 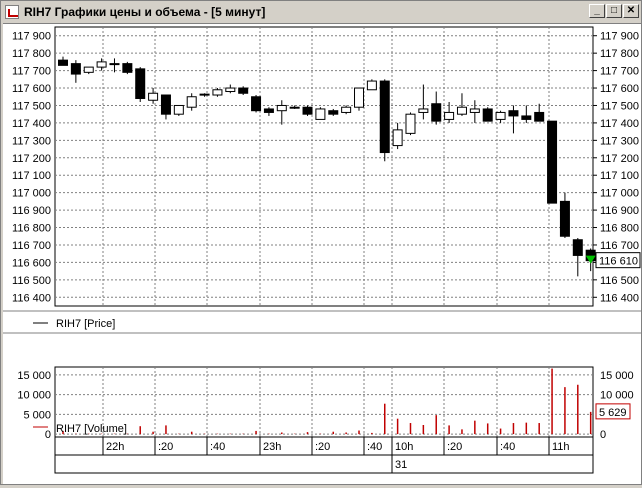 What do you see at coordinates (31, 229) in the screenshot?
I see `price-tick-left: 116 800` at bounding box center [31, 229].